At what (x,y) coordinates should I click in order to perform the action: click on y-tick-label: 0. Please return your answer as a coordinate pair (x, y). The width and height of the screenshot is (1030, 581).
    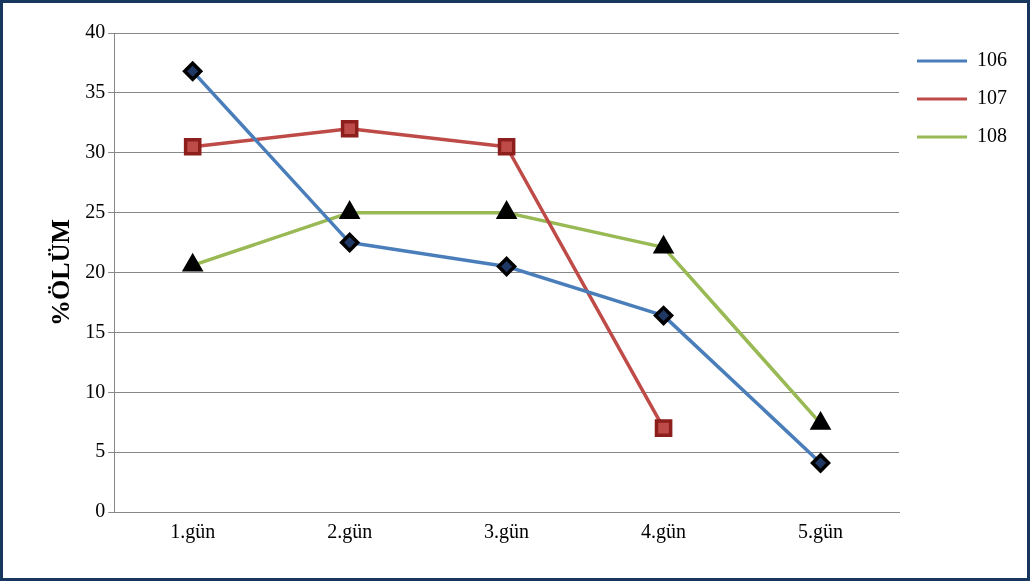
    Looking at the image, I should click on (100, 510).